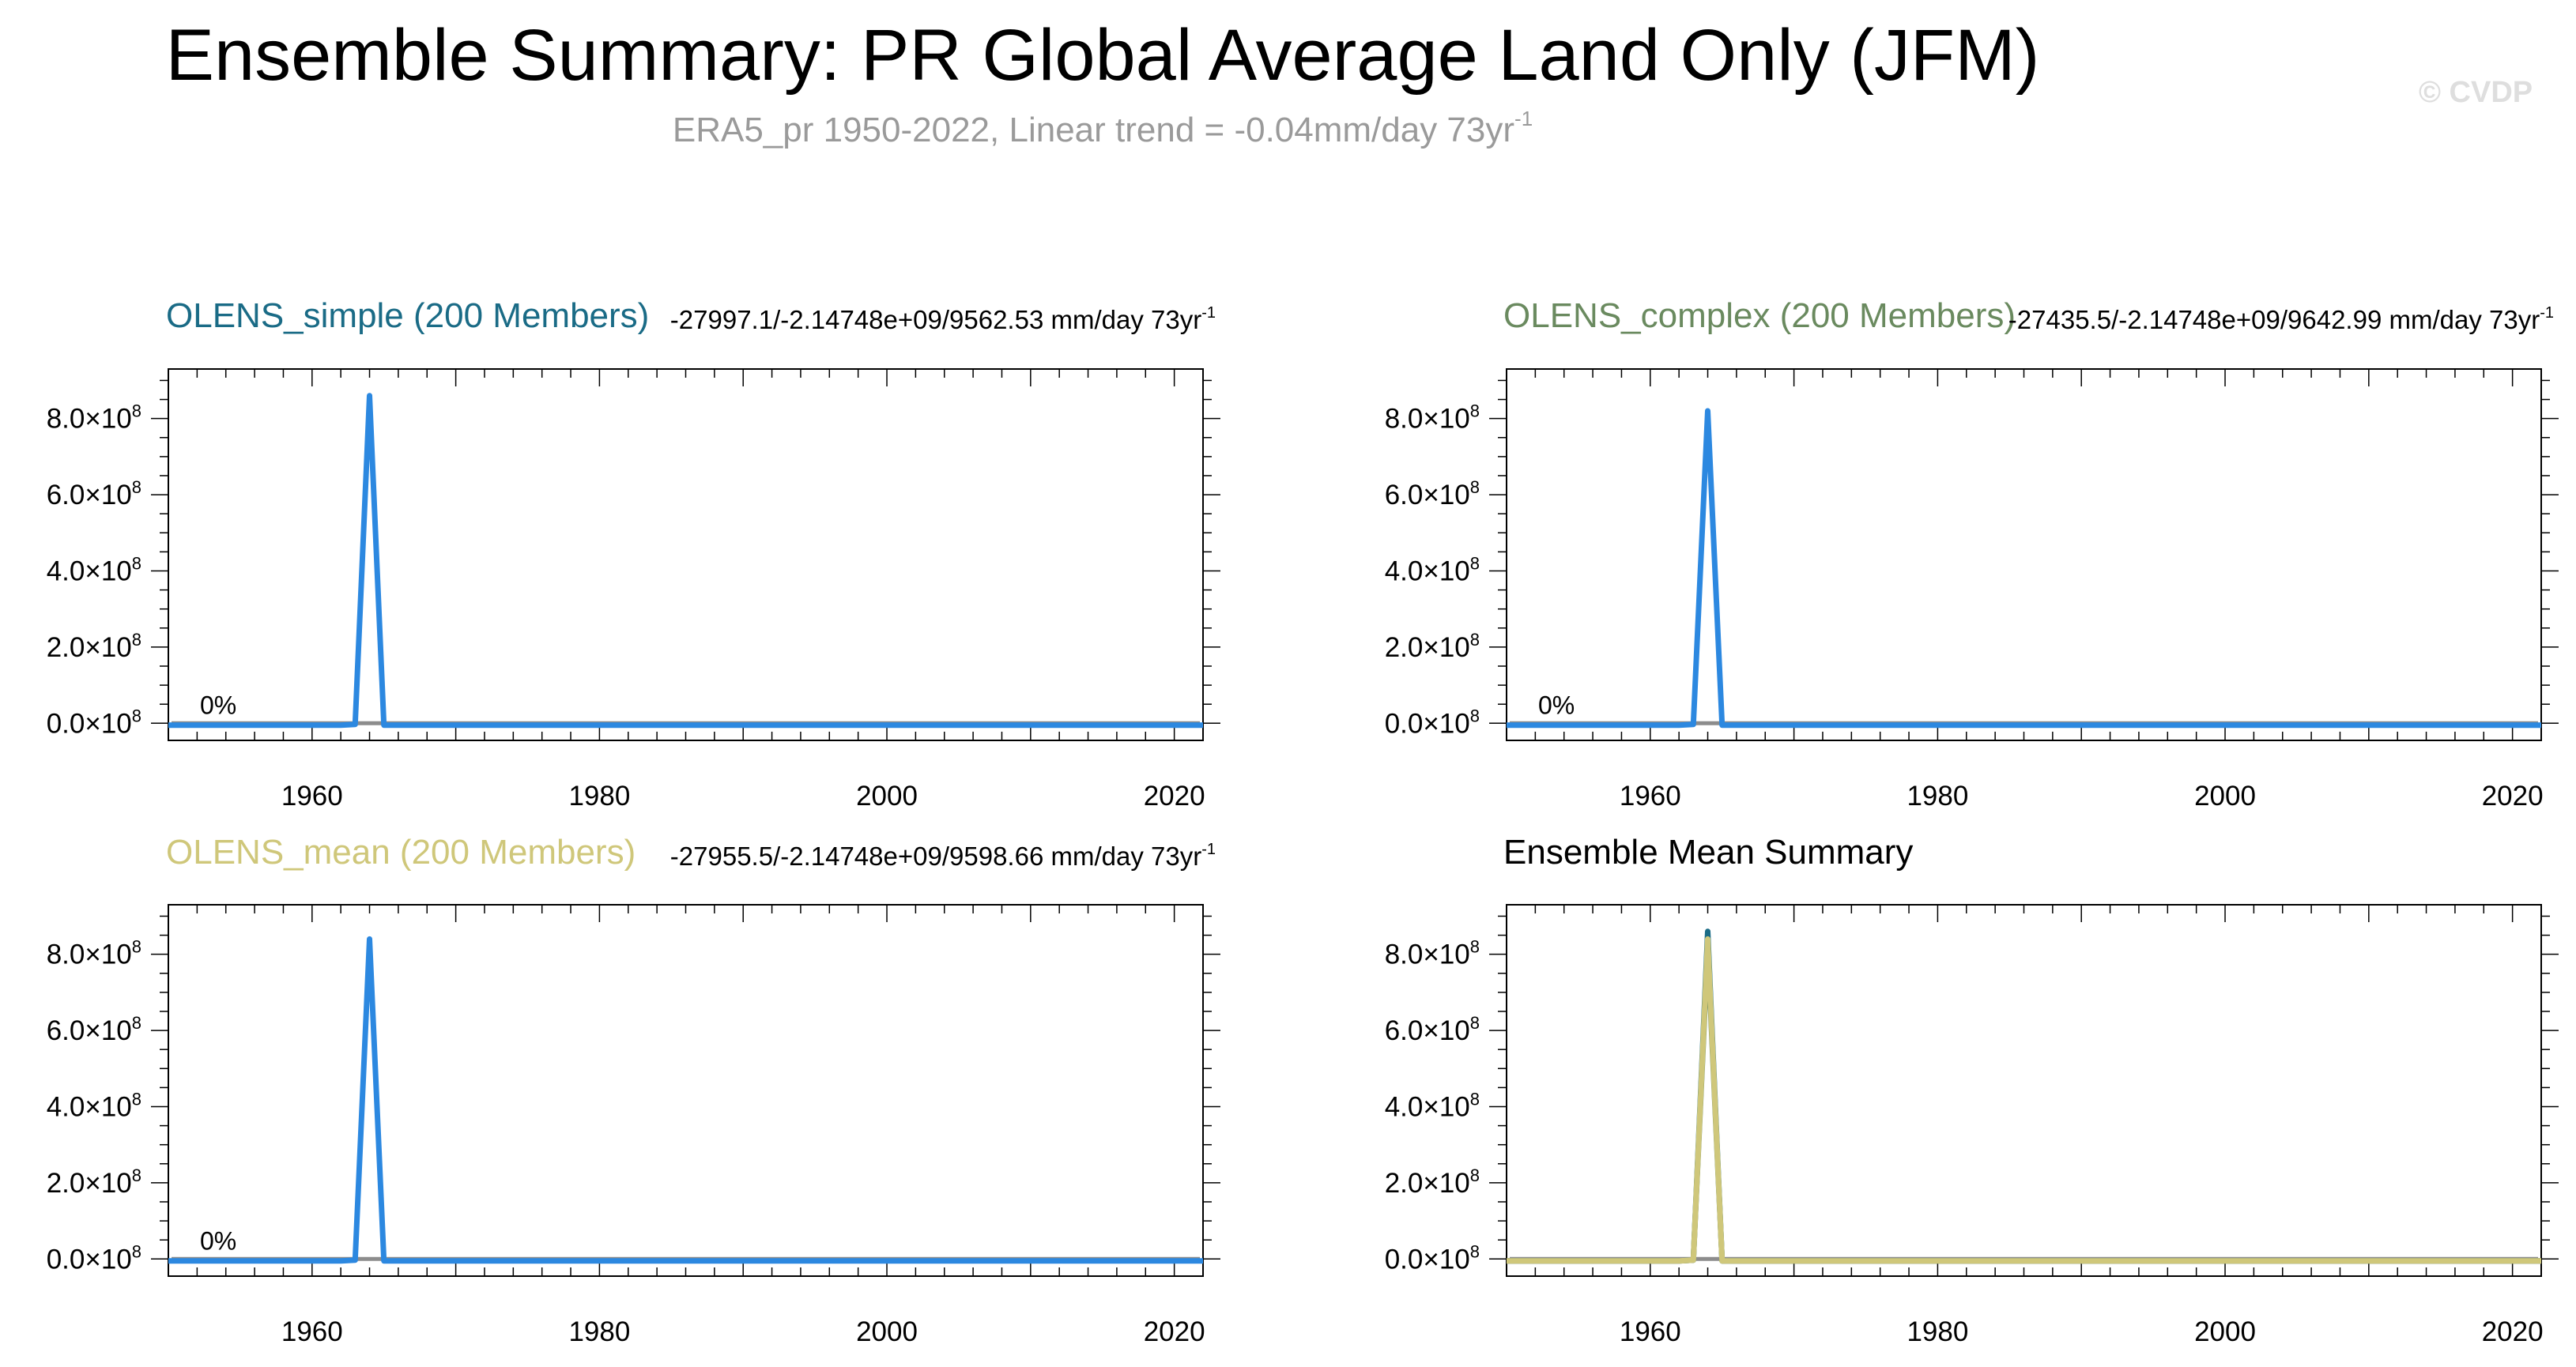 Image resolution: width=2576 pixels, height=1367 pixels. Describe the element at coordinates (407, 315) in the screenshot. I see `panel-title: OLENS_simple (200 Members)` at that location.